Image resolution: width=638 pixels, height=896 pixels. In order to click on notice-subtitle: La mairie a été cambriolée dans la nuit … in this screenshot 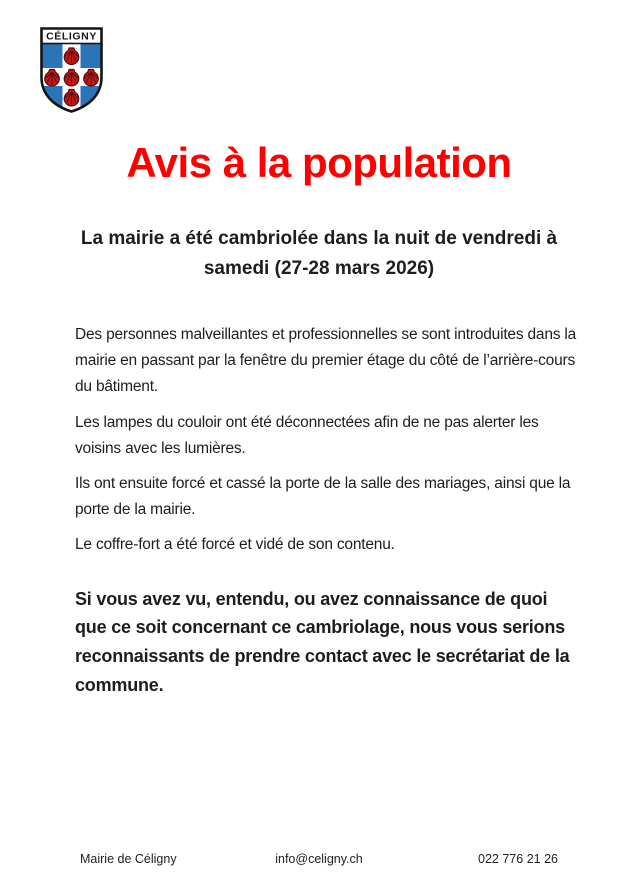, I will do `click(319, 254)`.